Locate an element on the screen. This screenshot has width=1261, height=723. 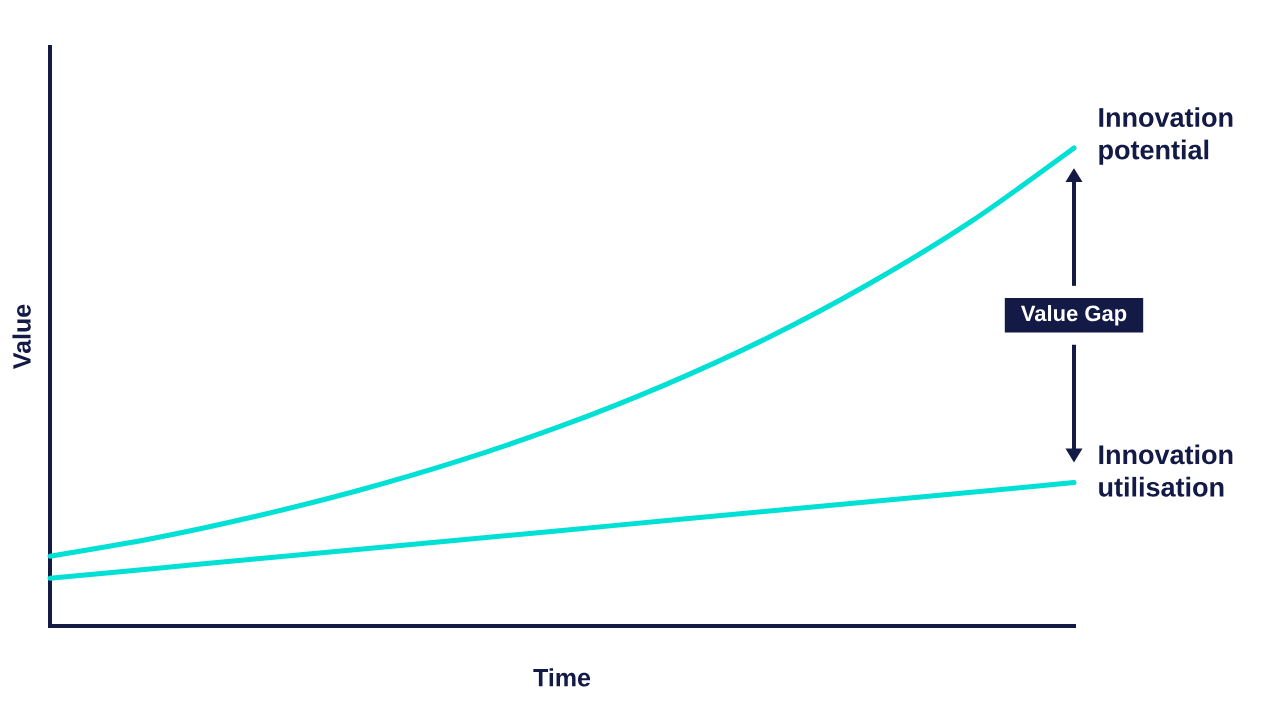
x-axis-title: Time is located at coordinates (562, 677).